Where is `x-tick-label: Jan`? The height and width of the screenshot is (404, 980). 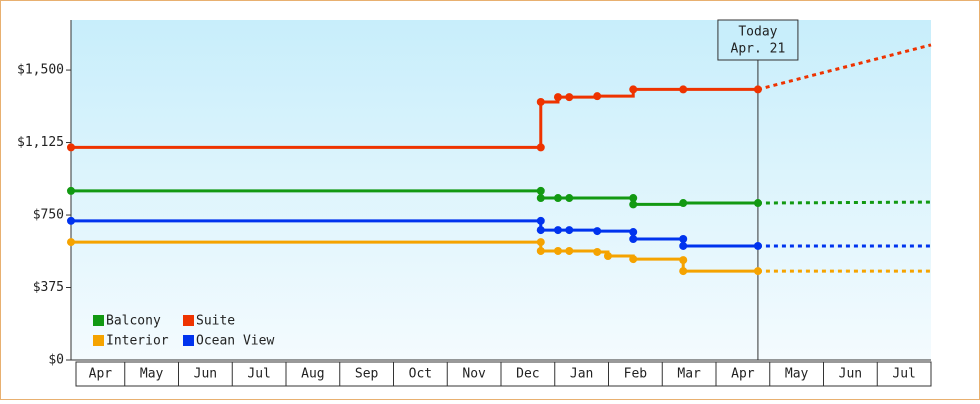
x-tick-label: Jan is located at coordinates (581, 374).